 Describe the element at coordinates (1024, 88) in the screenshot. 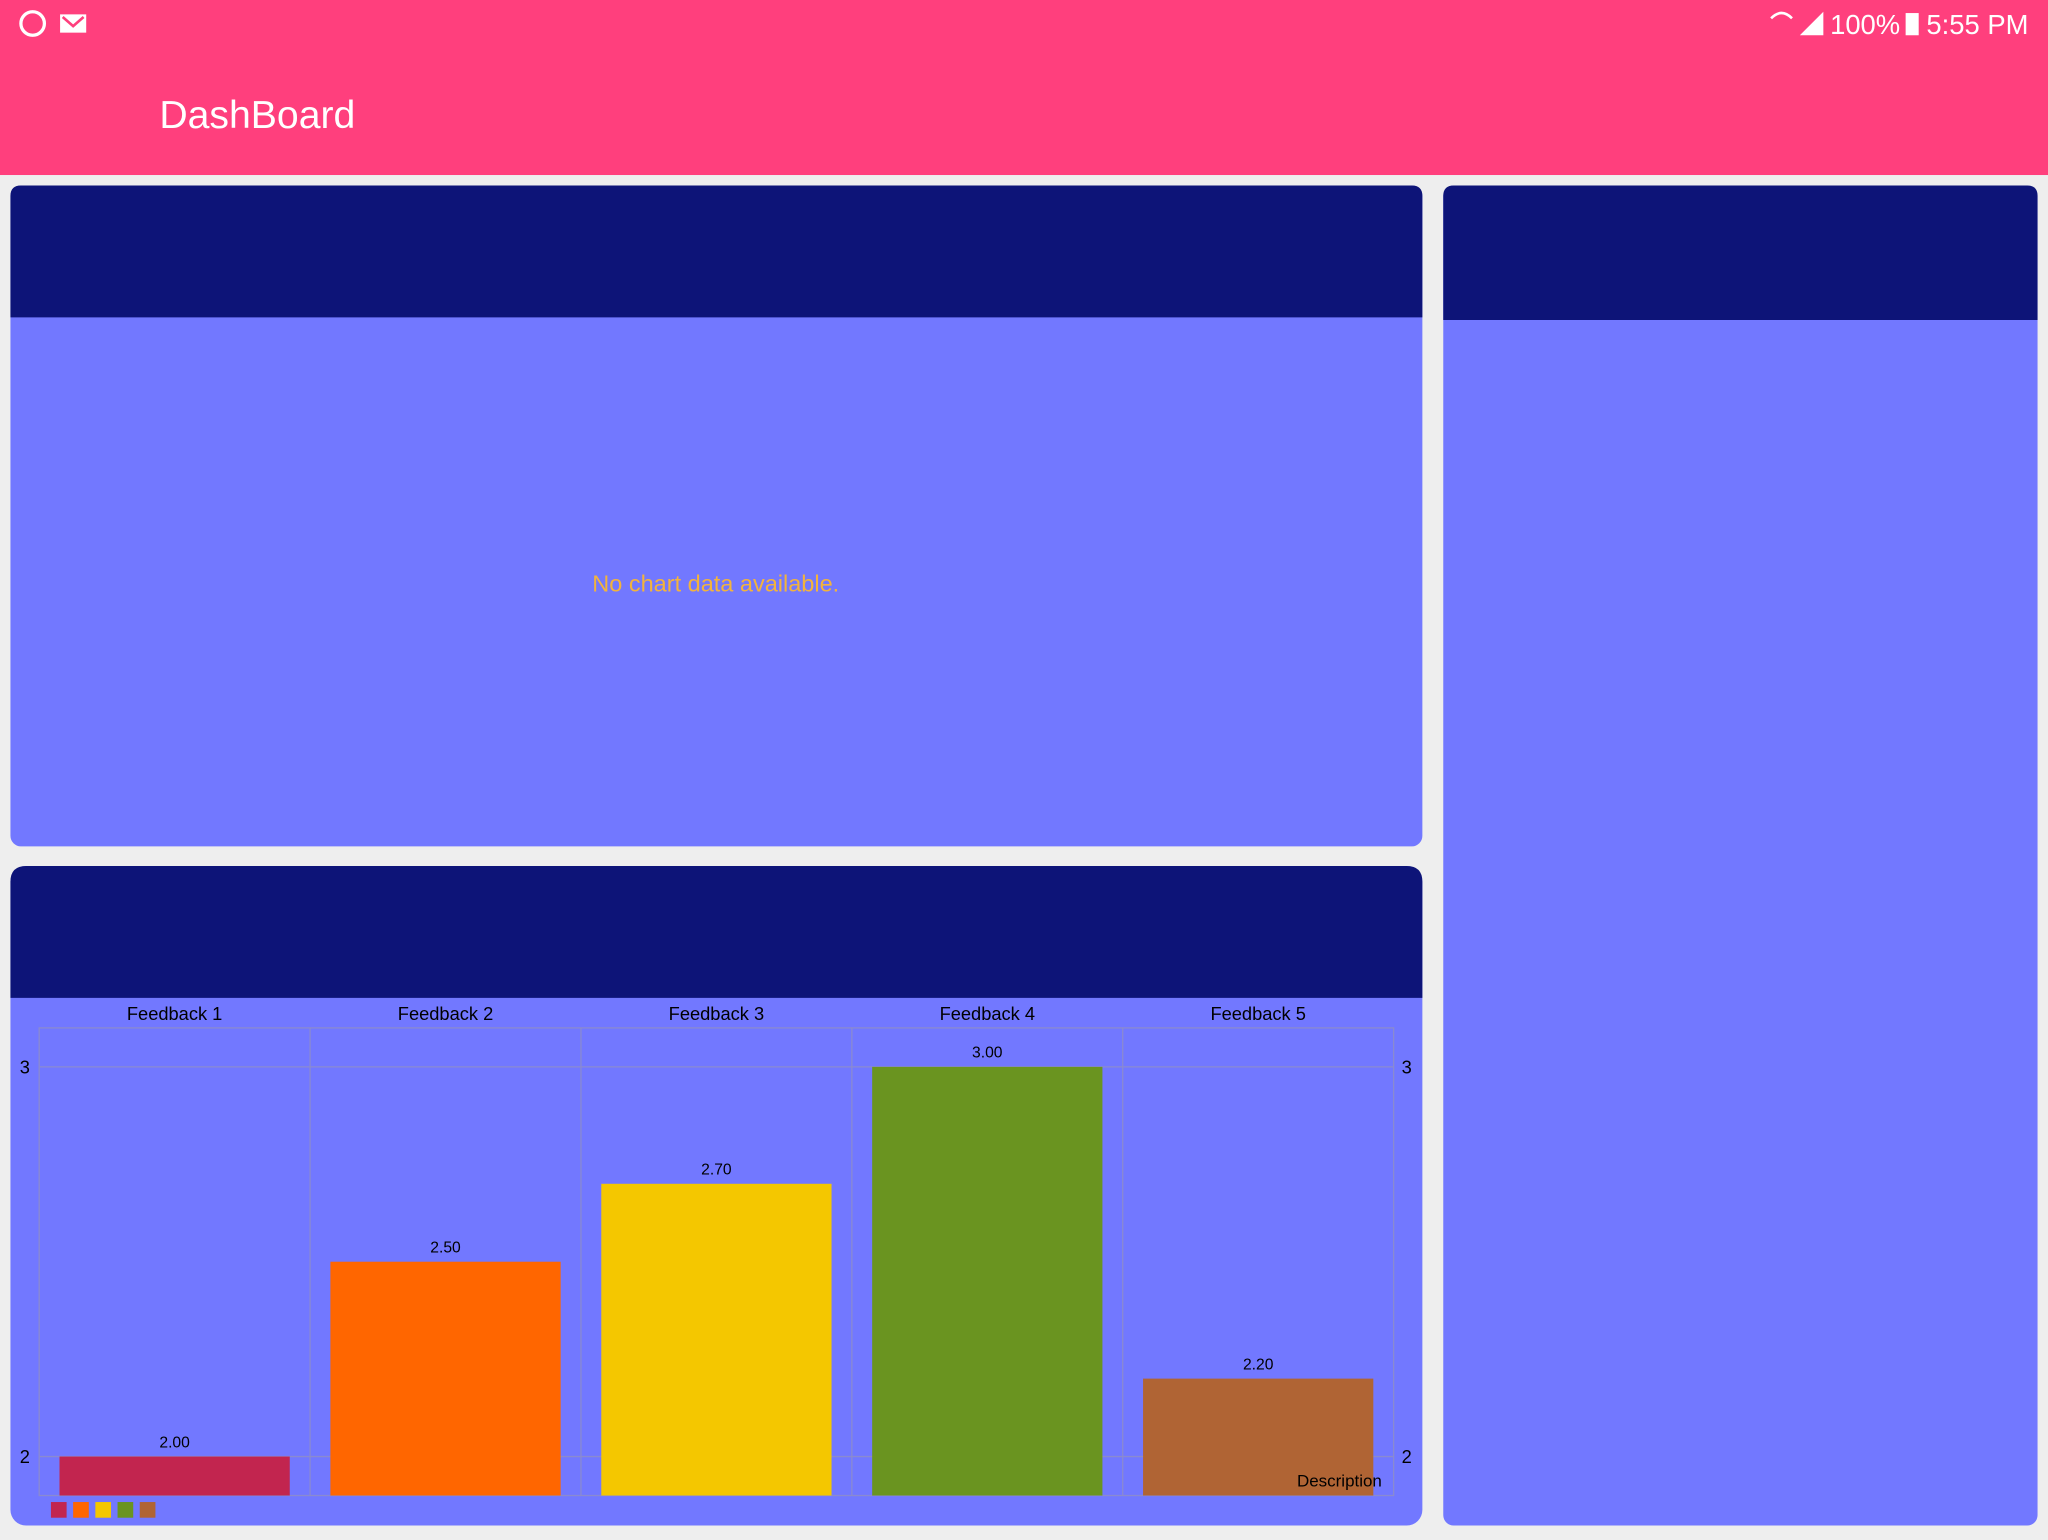

I see `app-bar` at that location.